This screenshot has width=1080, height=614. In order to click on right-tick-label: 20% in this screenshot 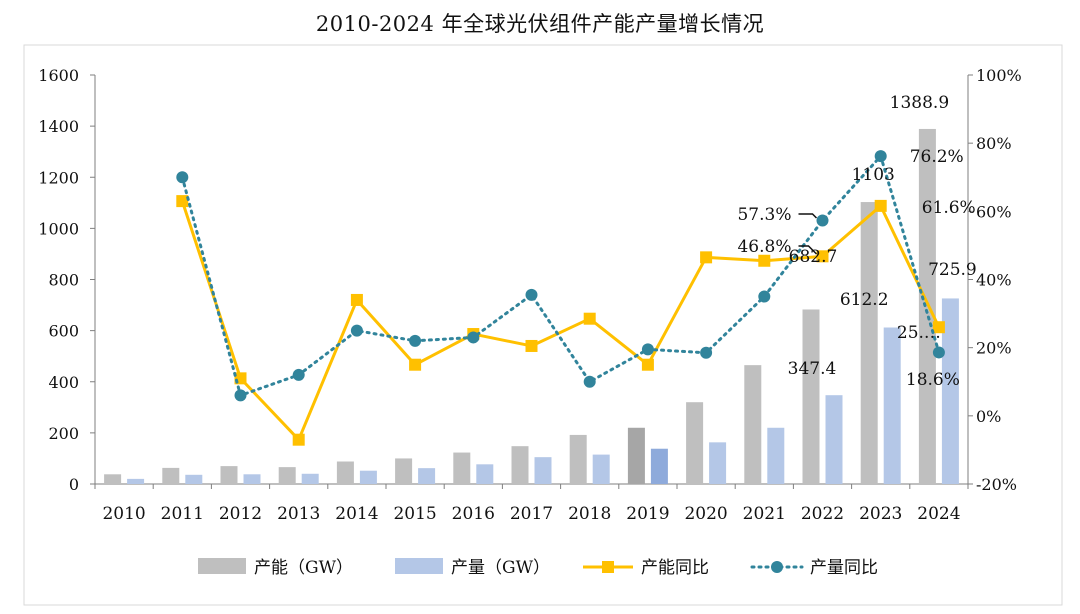, I will do `click(994, 348)`.